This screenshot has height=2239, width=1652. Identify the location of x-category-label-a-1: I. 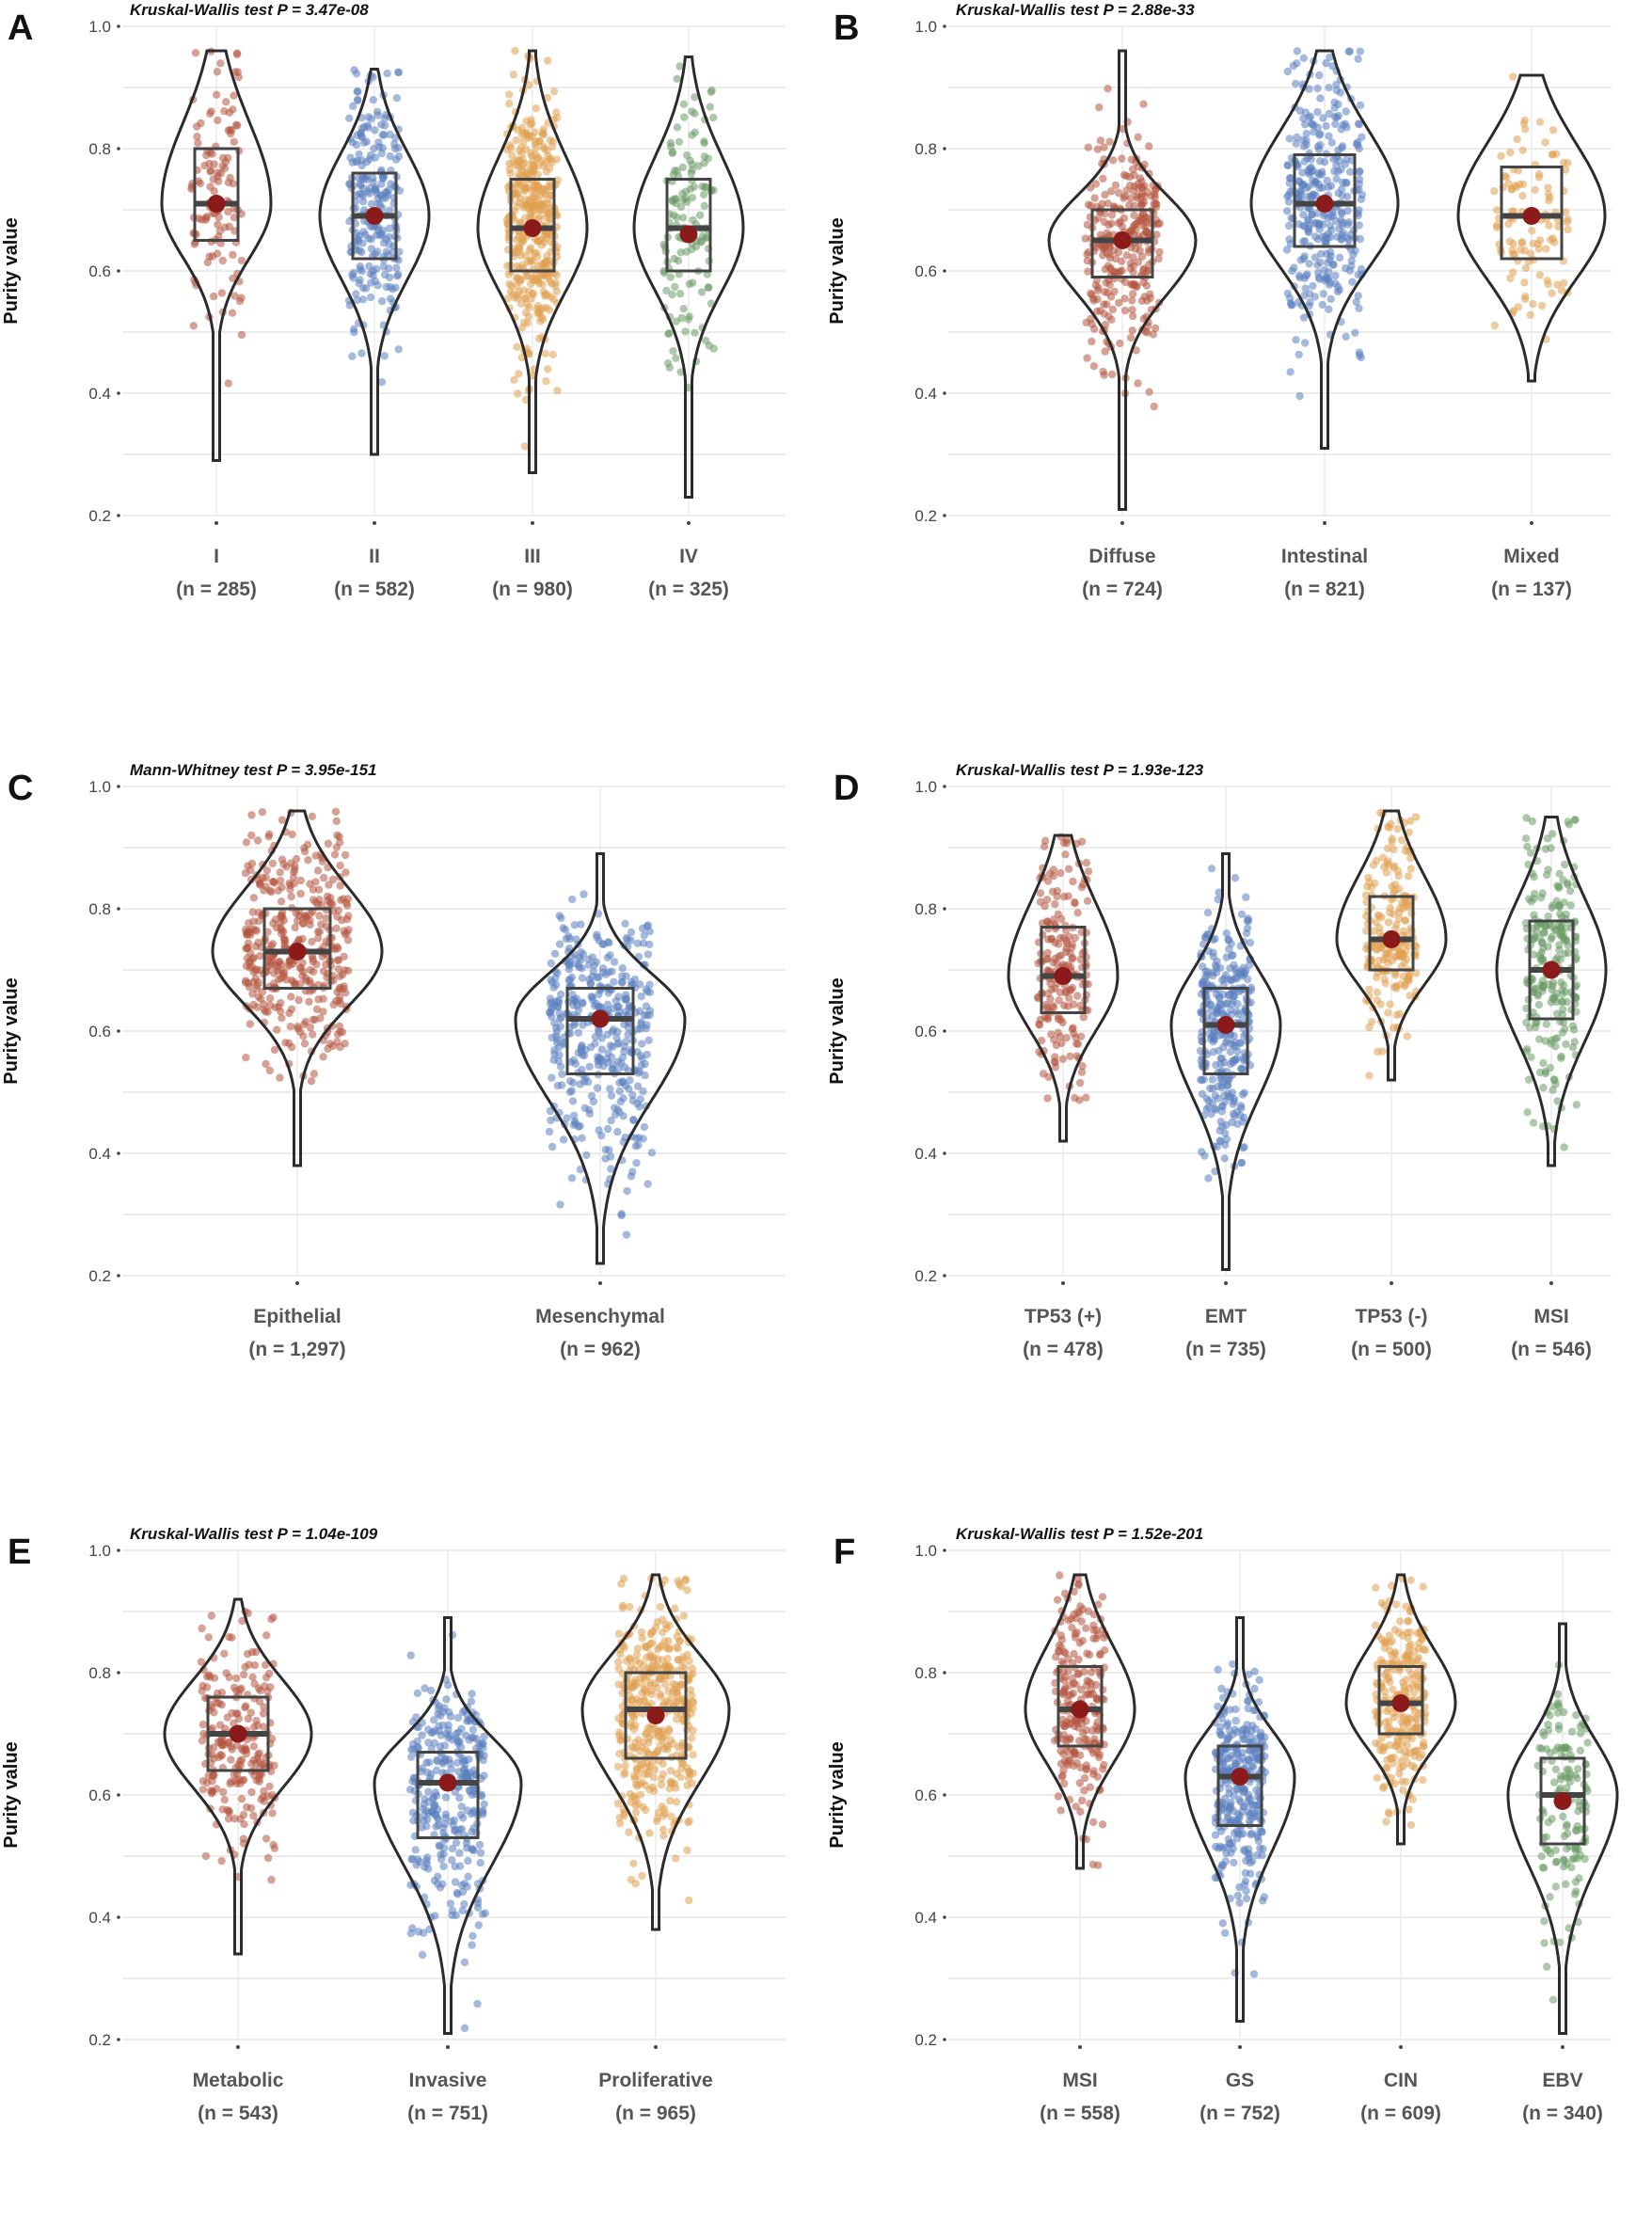
(216, 556).